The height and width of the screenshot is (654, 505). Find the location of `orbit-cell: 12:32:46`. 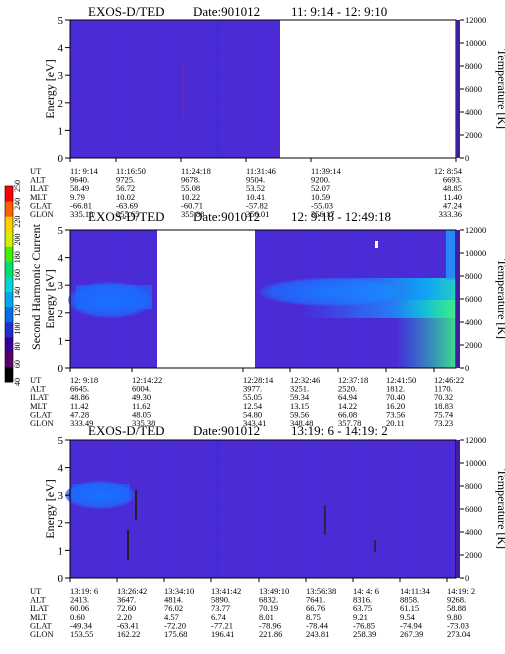

orbit-cell: 12:32:46 is located at coordinates (305, 380).